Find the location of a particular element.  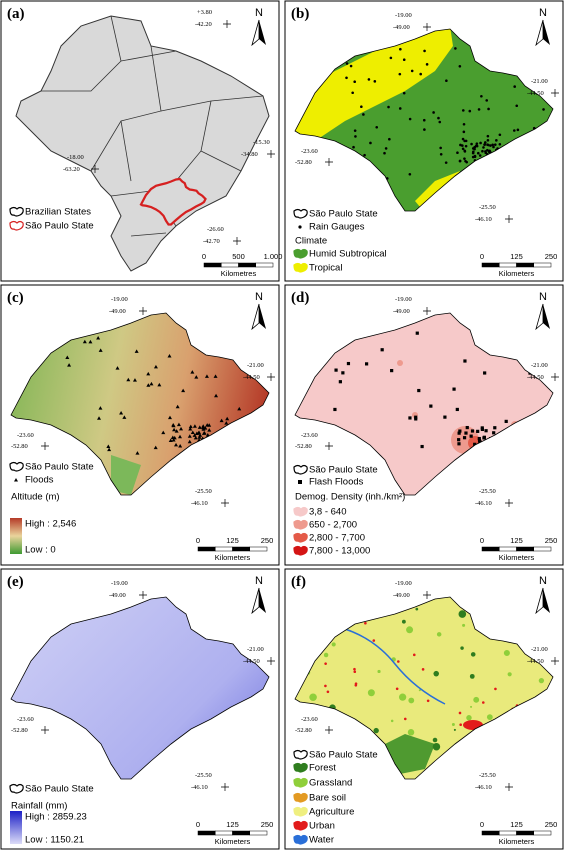

longitude-label: -49.00 is located at coordinates (117, 595).